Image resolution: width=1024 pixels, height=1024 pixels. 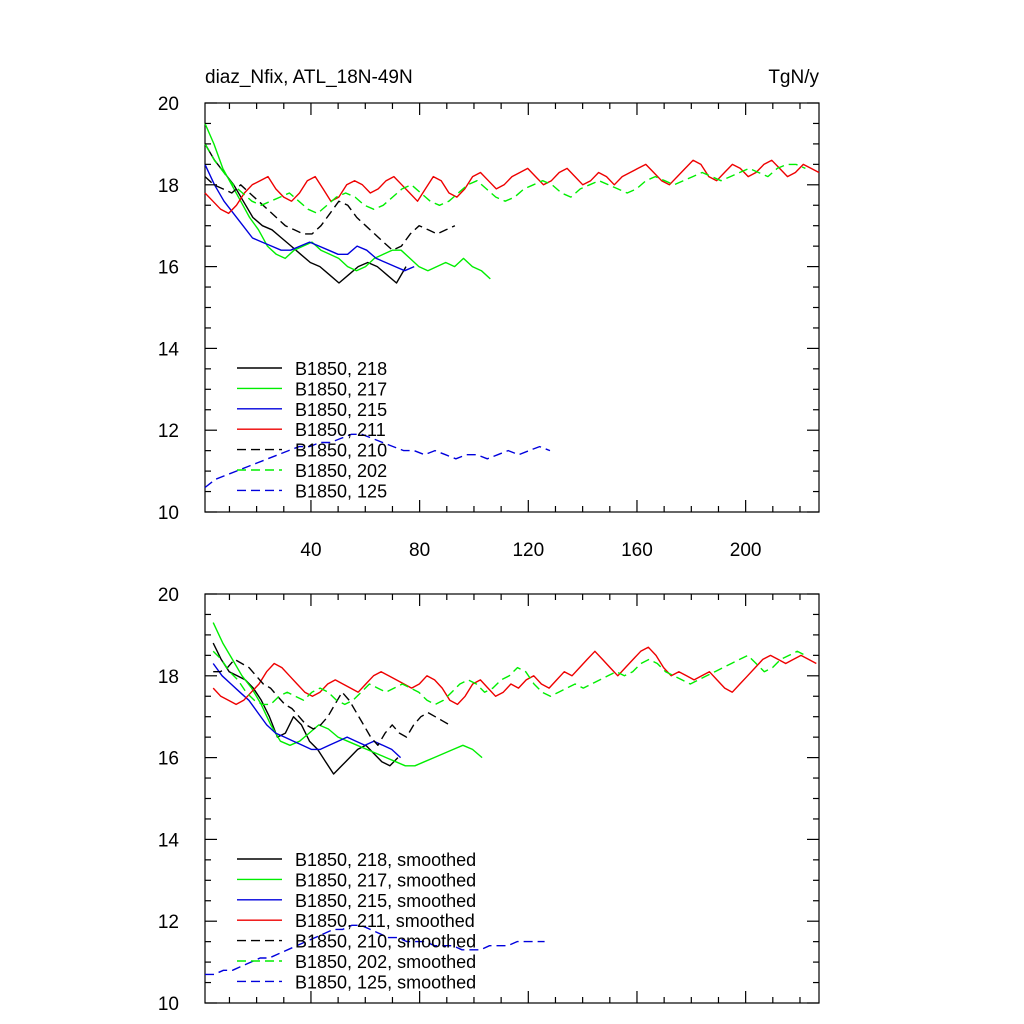 I want to click on legend-label-b1850-202-smoothed: B1850, 202, smoothed, so click(x=385, y=962).